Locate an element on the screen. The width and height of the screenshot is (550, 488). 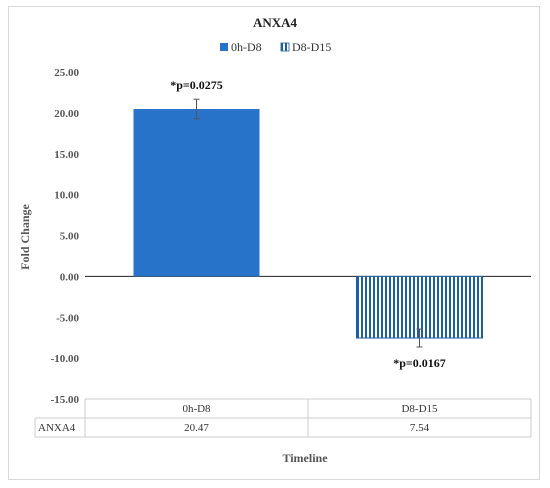
bar-d8-d15 is located at coordinates (419, 307).